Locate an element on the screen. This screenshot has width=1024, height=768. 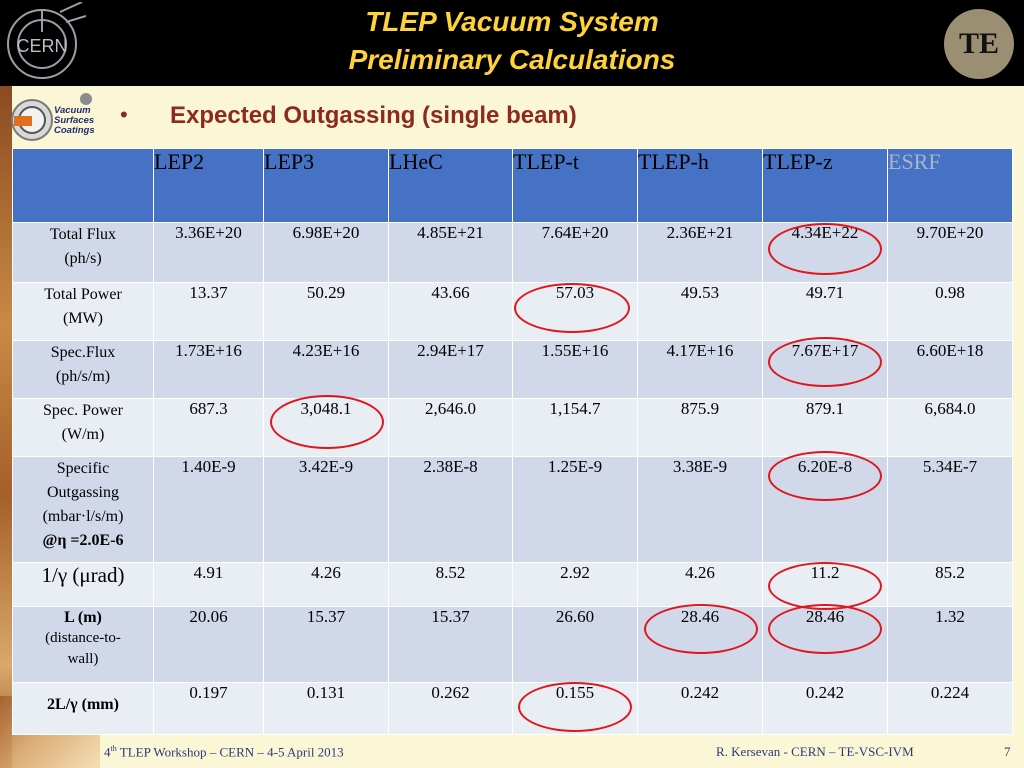
table-cell: 1.25E-9 is located at coordinates (575, 509).